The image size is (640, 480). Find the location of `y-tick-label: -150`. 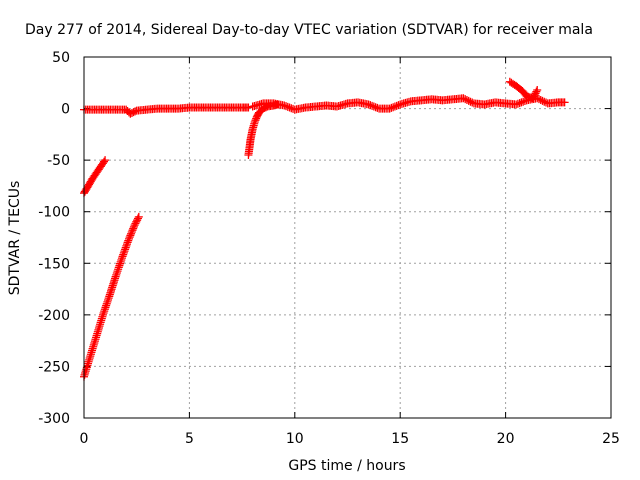

y-tick-label: -150 is located at coordinates (54, 264).